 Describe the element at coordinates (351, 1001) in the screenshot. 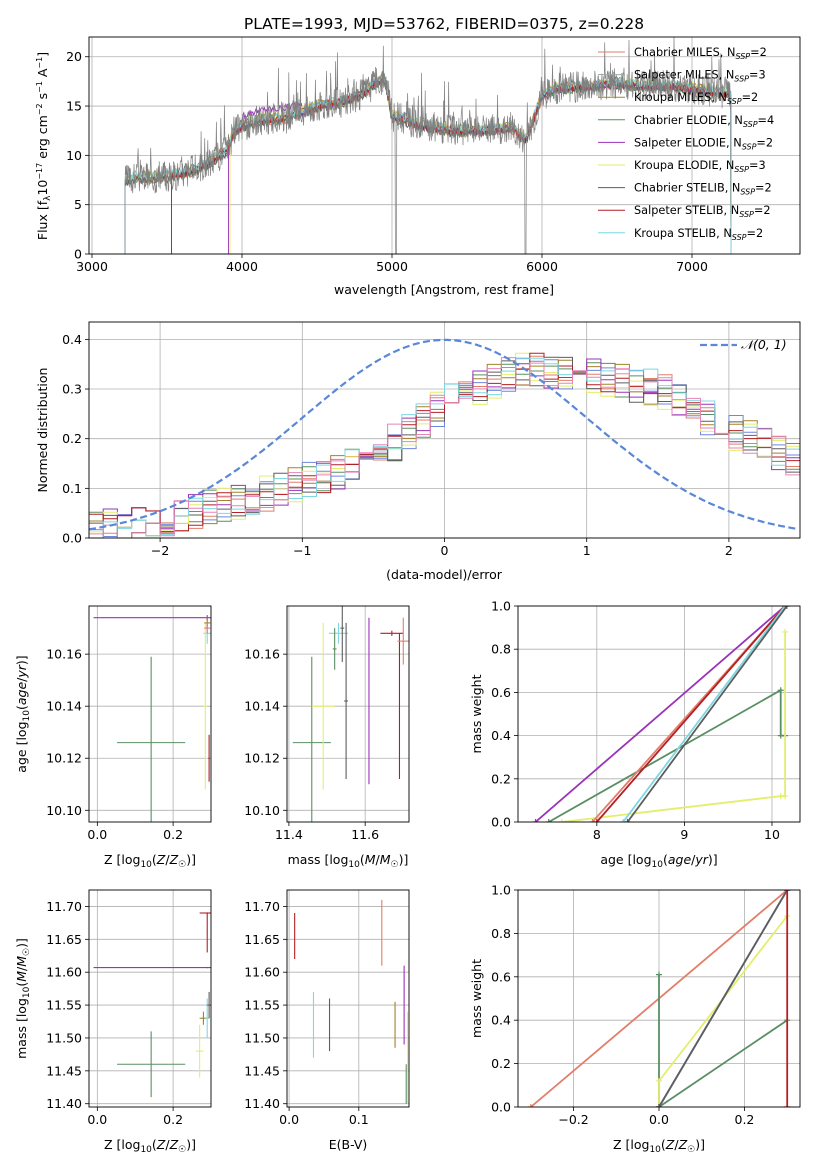

I see `plot-area-mass_vs_ebv` at that location.